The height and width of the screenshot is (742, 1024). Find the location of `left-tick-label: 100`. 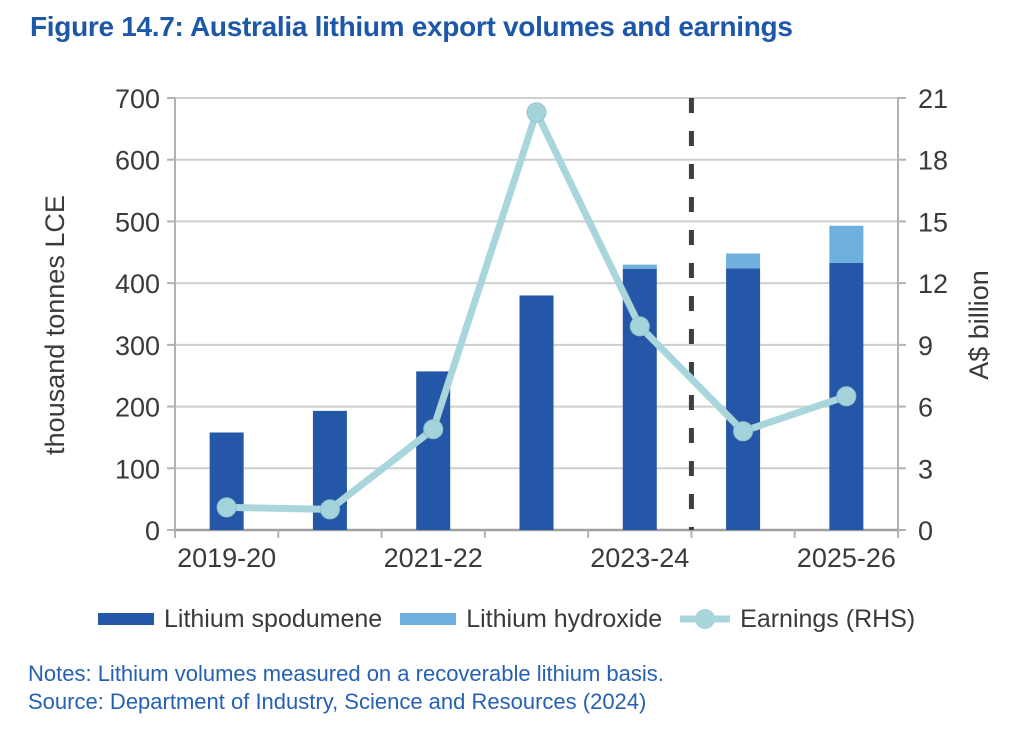

left-tick-label: 100 is located at coordinates (137, 469).